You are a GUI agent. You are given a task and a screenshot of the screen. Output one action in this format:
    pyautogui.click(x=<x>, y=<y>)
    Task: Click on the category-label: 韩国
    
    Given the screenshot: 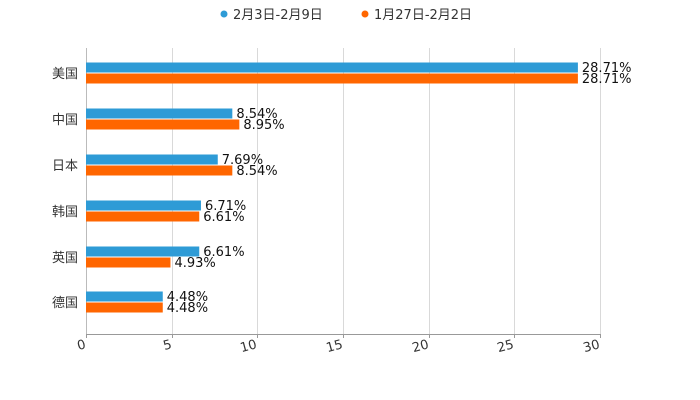 What is the action you would take?
    pyautogui.click(x=65, y=212)
    